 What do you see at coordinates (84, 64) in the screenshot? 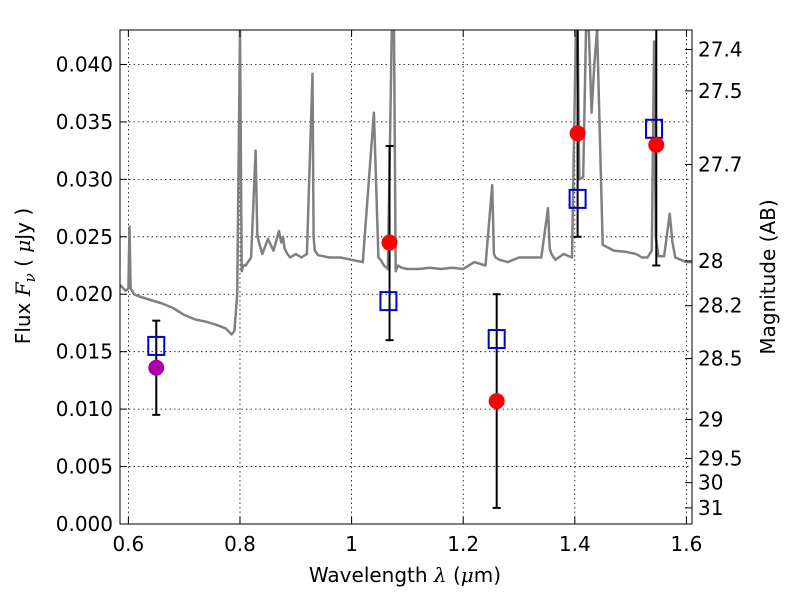
I see `y-tick-label: 0.040` at bounding box center [84, 64].